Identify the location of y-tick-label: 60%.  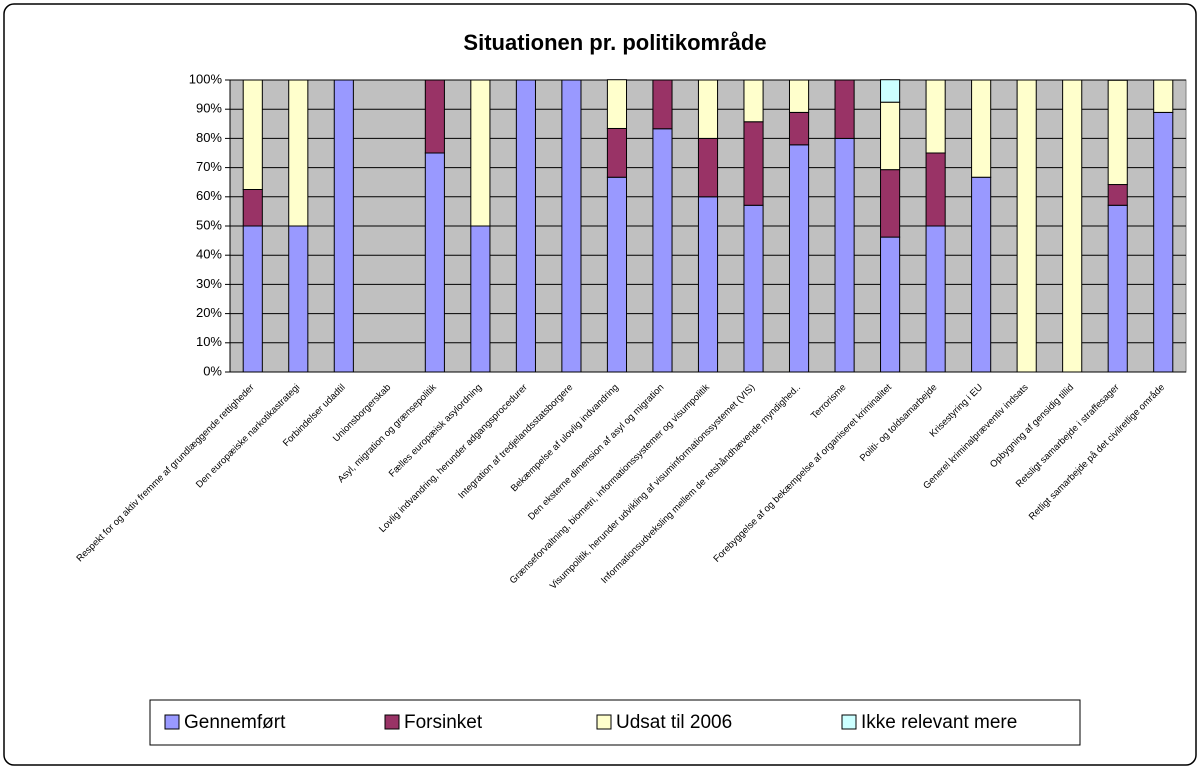
(209, 195).